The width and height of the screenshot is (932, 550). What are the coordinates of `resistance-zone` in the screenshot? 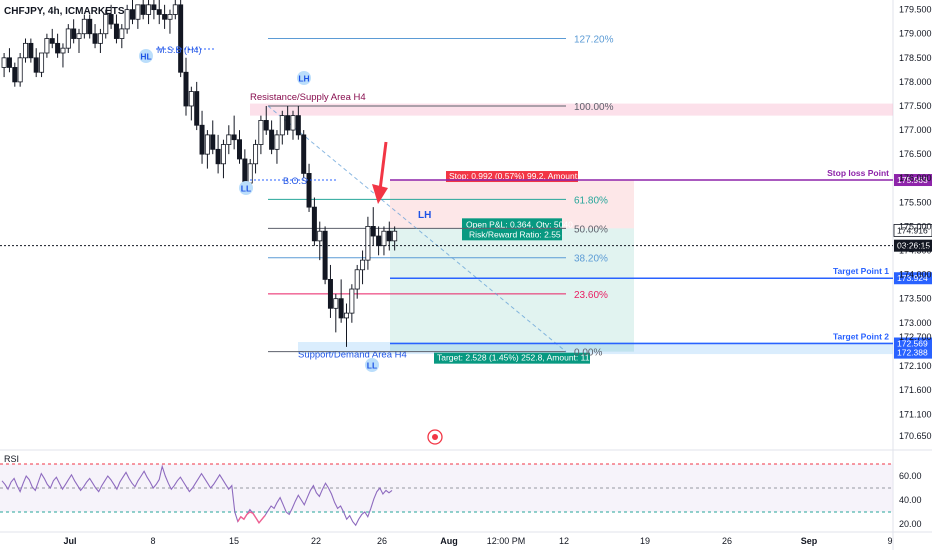 It's located at (571, 109).